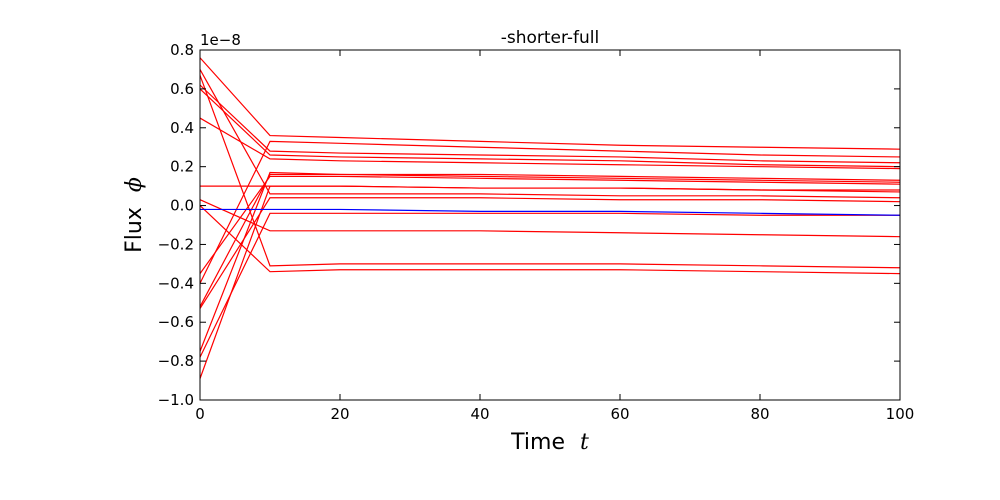 Image resolution: width=1000 pixels, height=500 pixels. I want to click on x-tick-label: 0, so click(200, 414).